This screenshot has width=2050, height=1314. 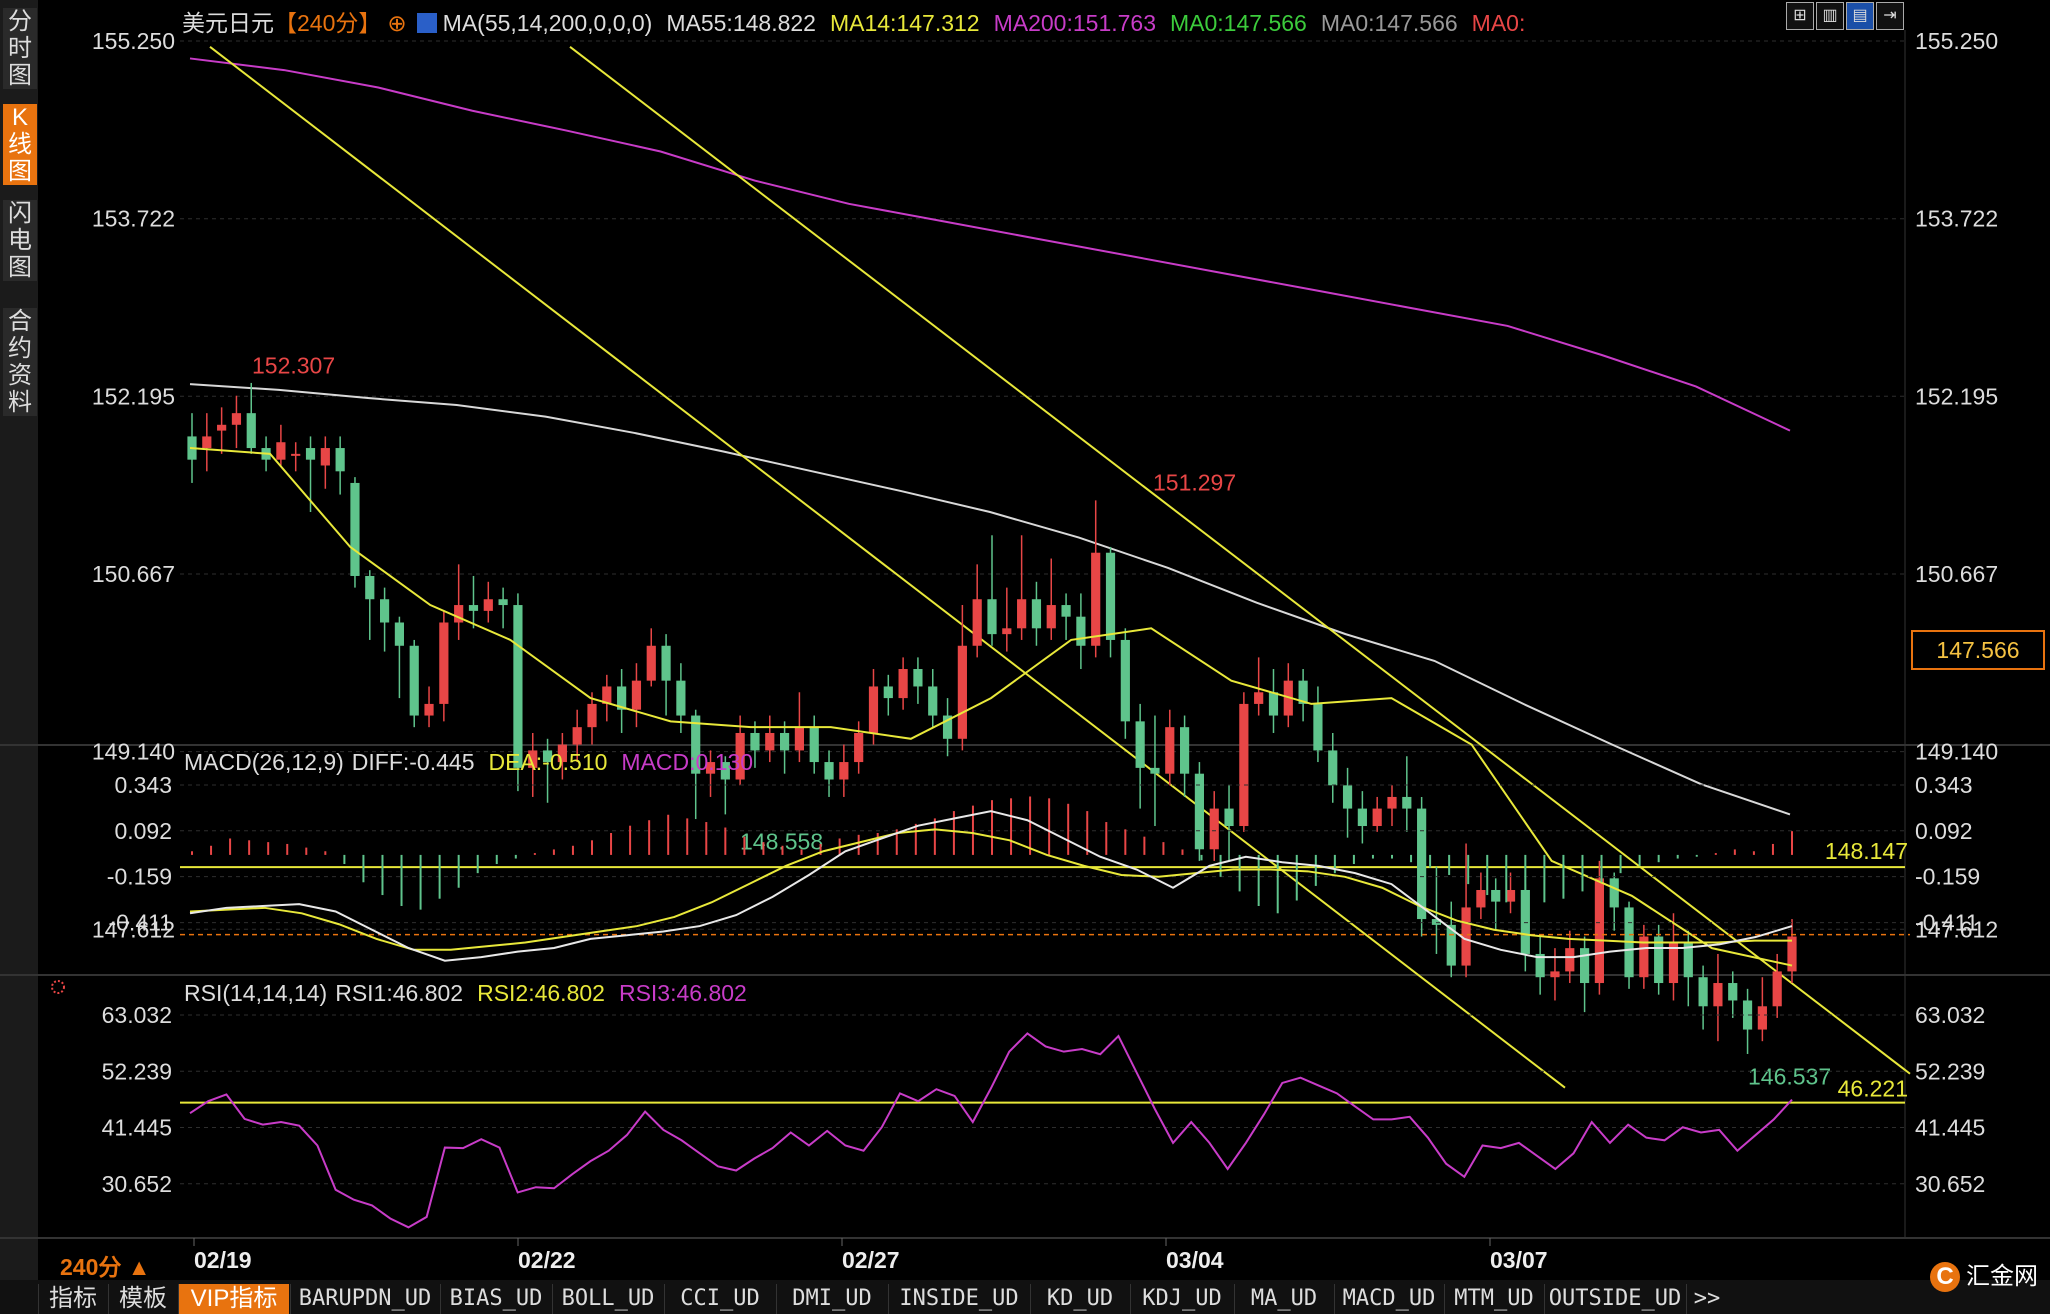 I want to click on macd-diff-line, so click(x=991, y=886).